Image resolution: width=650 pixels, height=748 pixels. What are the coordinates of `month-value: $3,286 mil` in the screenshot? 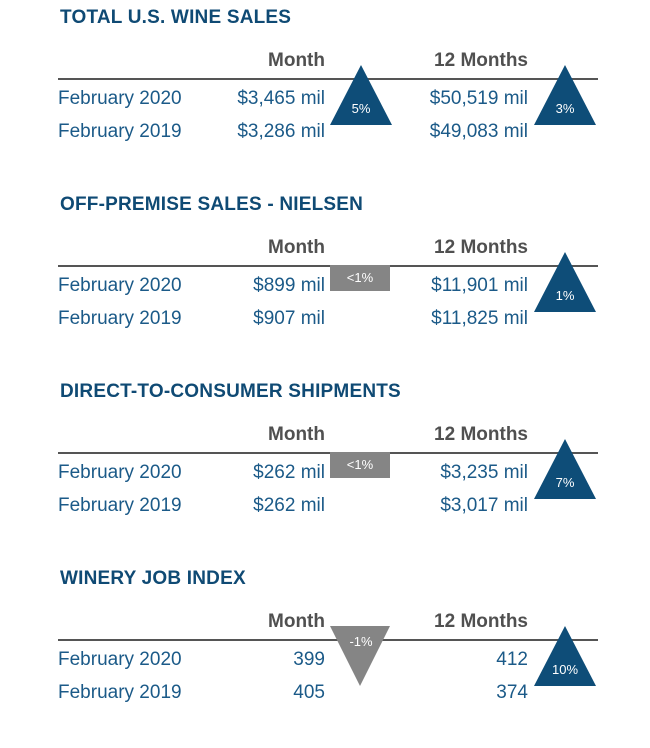 It's located at (281, 131).